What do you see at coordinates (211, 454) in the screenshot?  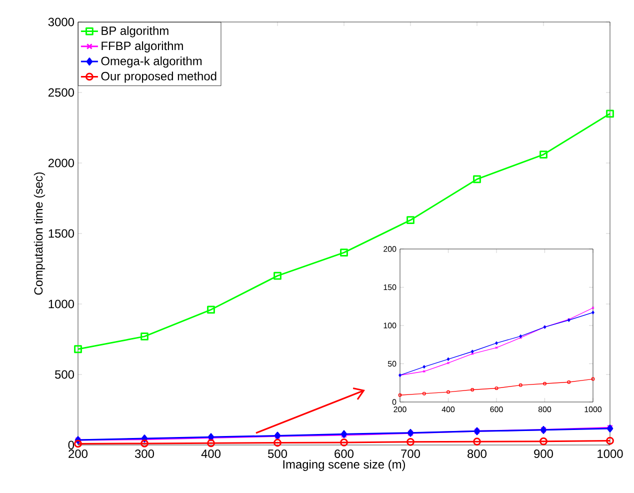 I see `x-tick-label: 400` at bounding box center [211, 454].